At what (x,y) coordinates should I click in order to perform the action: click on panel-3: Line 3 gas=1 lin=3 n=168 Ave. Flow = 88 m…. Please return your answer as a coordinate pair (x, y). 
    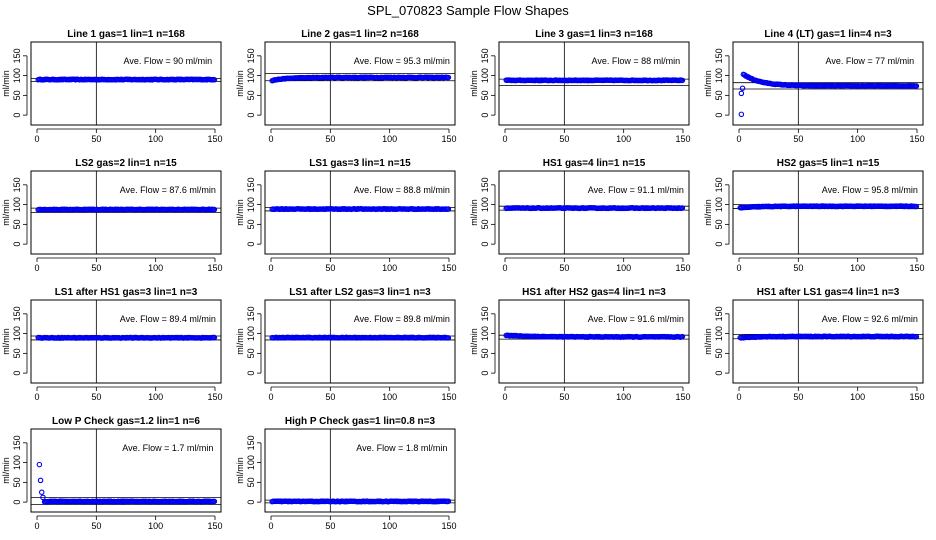
    Looking at the image, I should click on (580, 86).